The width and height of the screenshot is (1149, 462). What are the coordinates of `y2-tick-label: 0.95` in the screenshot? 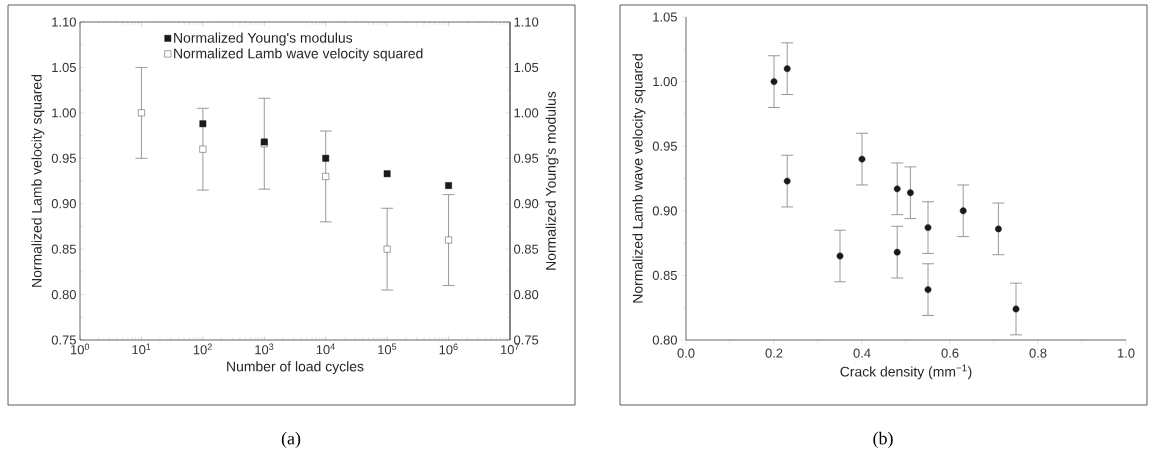 It's located at (526, 158).